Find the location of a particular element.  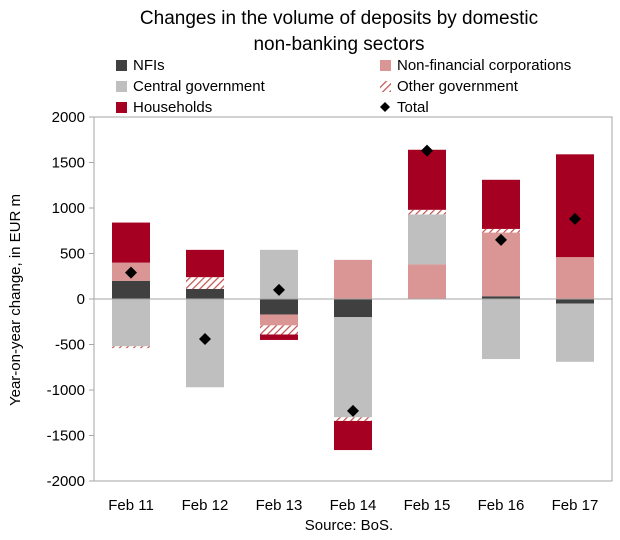

x-tick-label: Feb 11 is located at coordinates (131, 505).